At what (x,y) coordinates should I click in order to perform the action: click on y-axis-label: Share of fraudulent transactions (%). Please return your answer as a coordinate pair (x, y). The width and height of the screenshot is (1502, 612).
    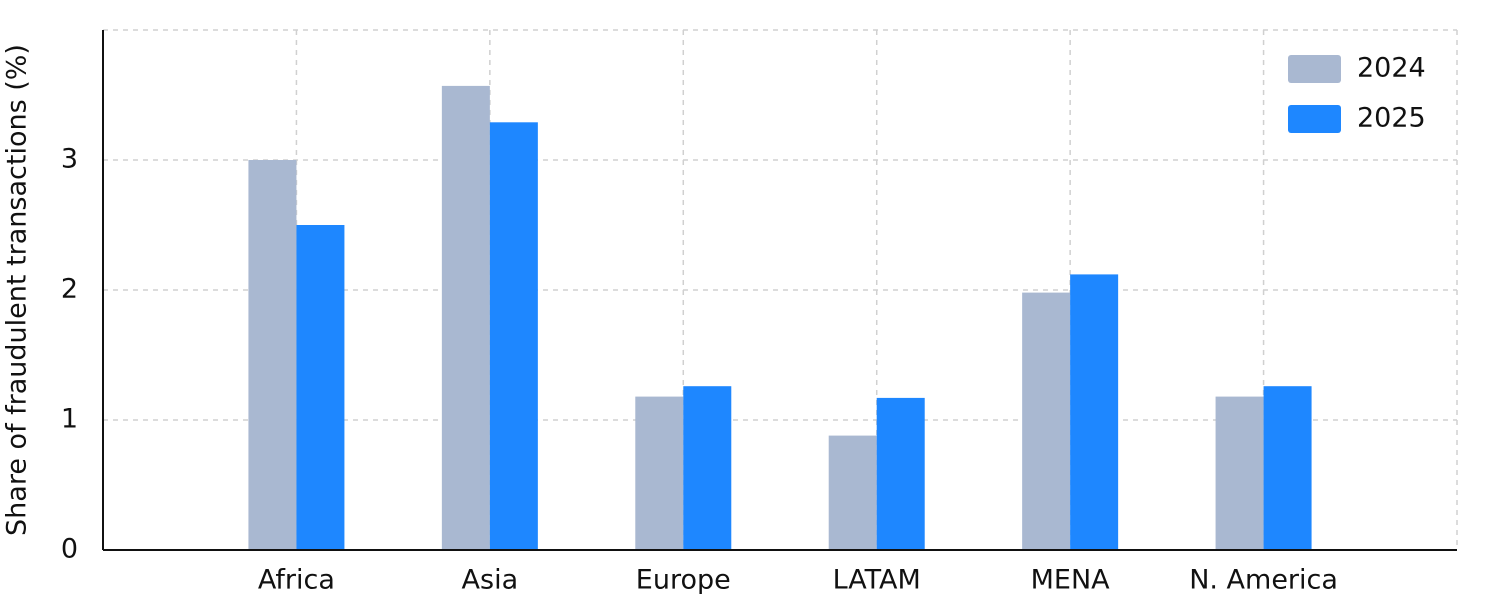
    Looking at the image, I should click on (17, 290).